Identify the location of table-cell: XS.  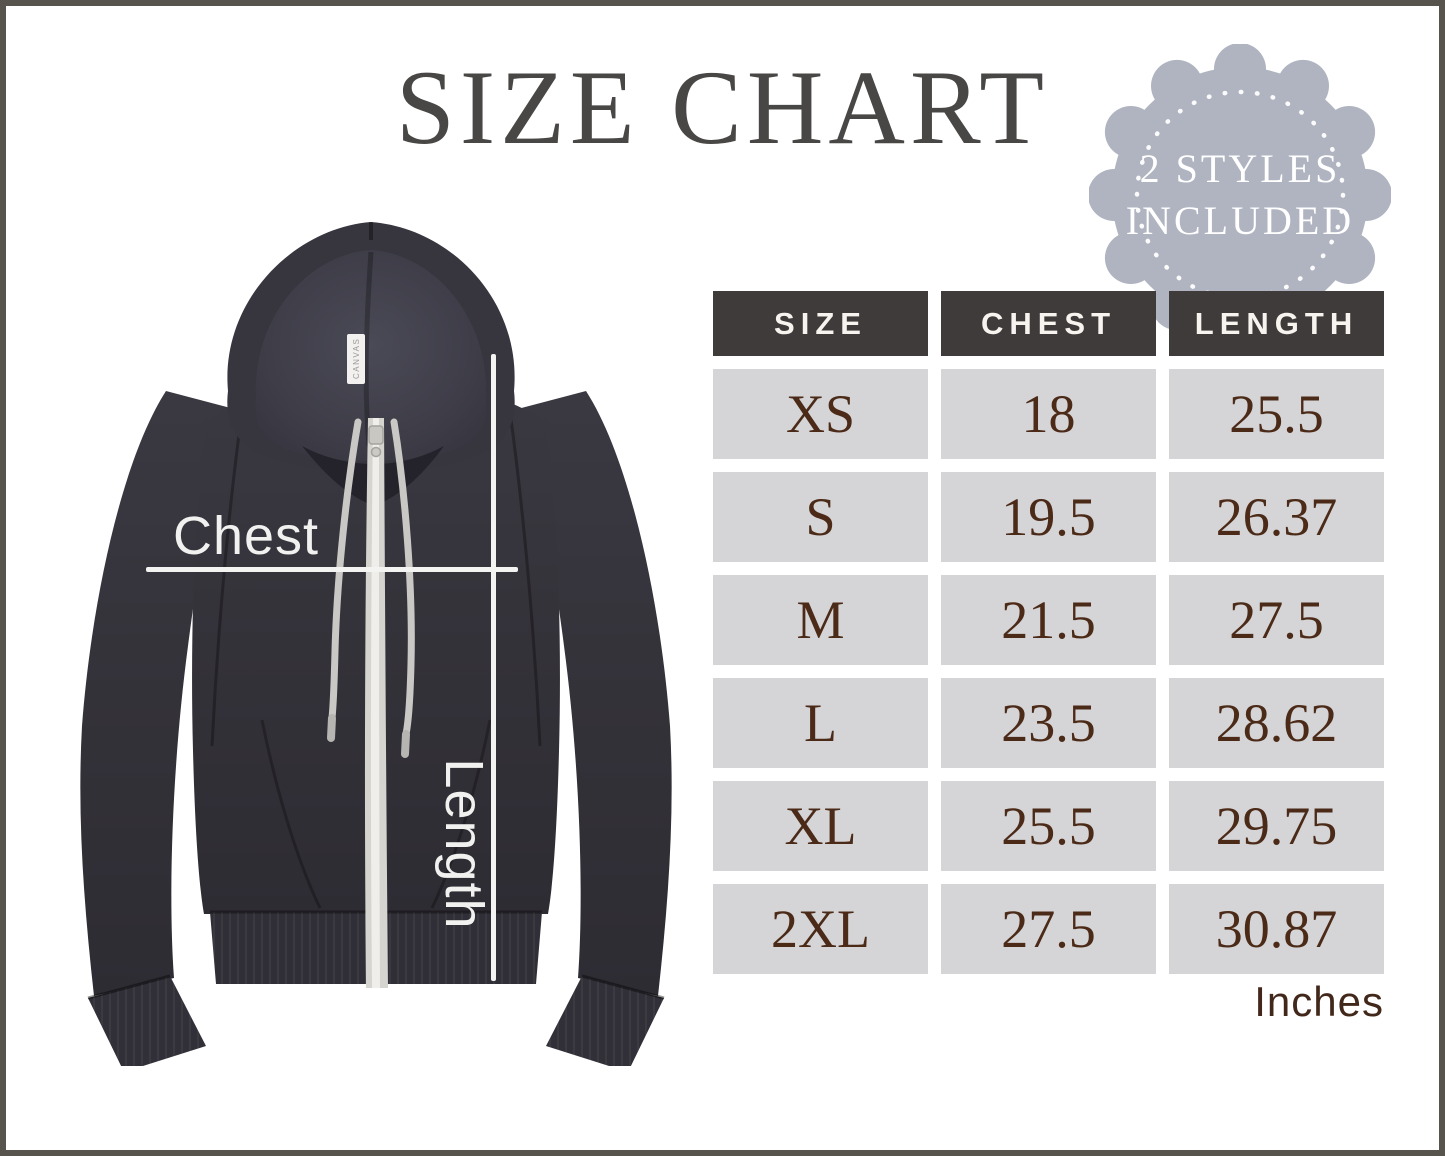
(820, 414).